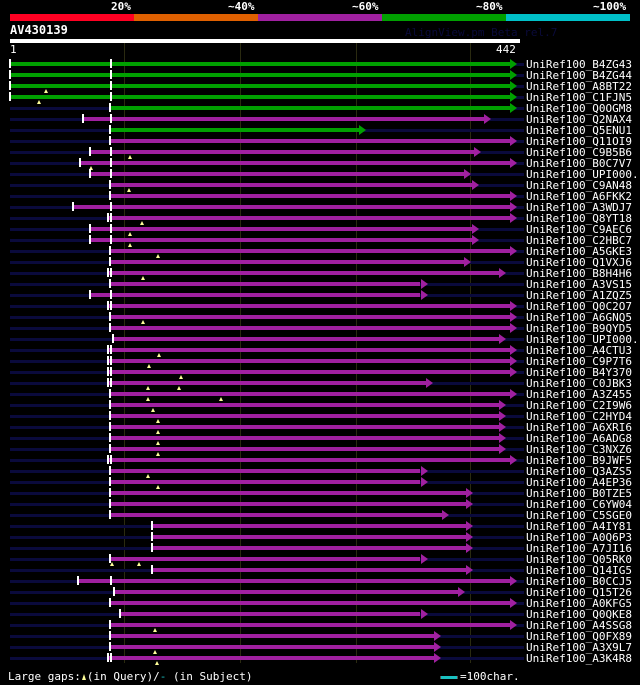  I want to click on hit-label: UniRef100_C2HBC7, so click(579, 240).